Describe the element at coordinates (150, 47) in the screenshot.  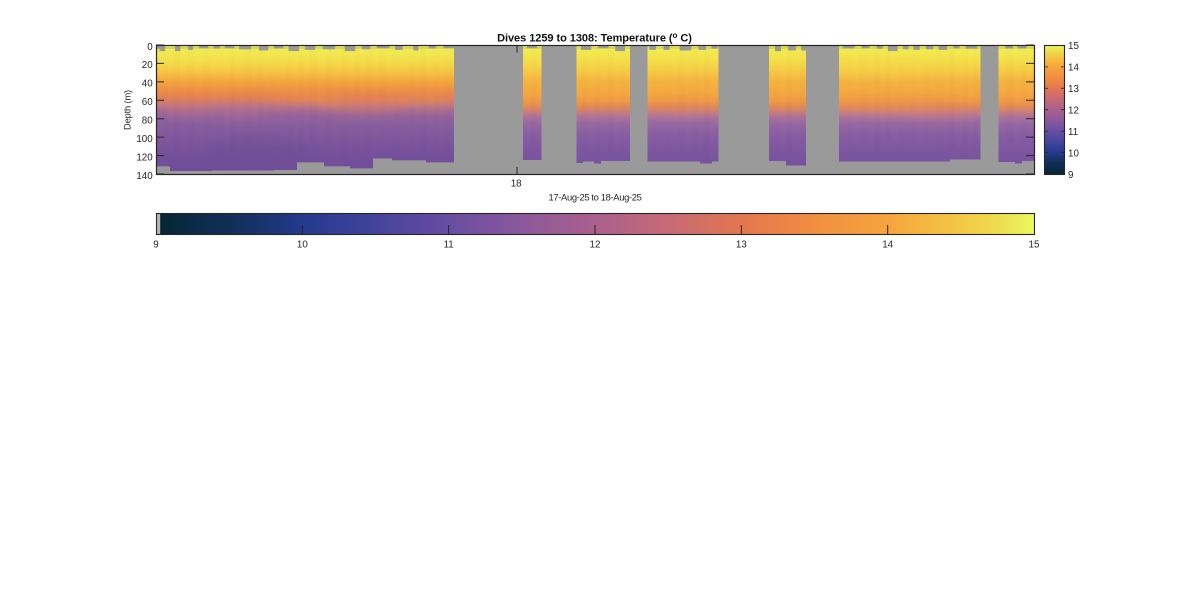
I see `svg-text: 0` at that location.